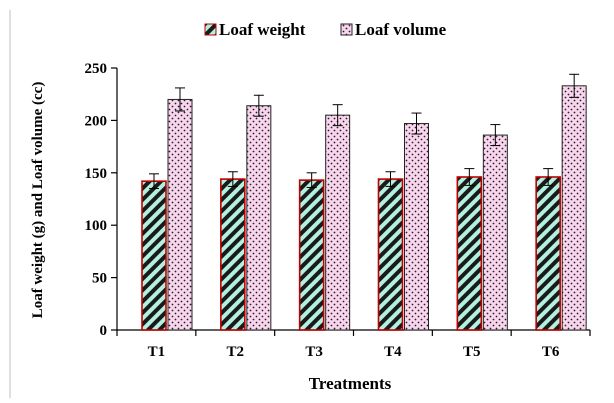  What do you see at coordinates (157, 352) in the screenshot?
I see `x-tick-label: T1` at bounding box center [157, 352].